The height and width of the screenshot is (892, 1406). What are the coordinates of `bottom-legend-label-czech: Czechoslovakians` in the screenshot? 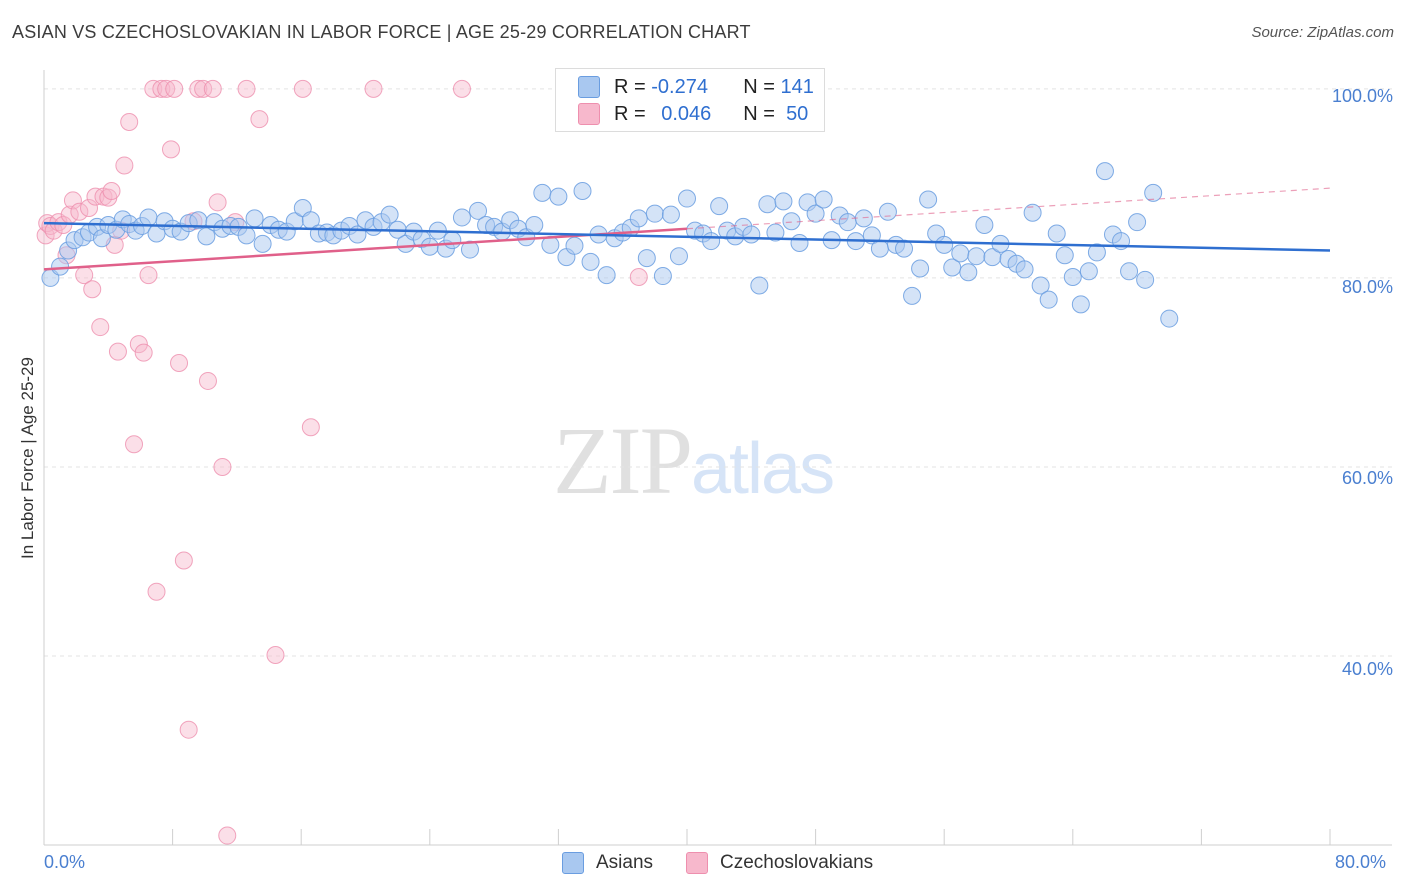 It's located at (797, 862).